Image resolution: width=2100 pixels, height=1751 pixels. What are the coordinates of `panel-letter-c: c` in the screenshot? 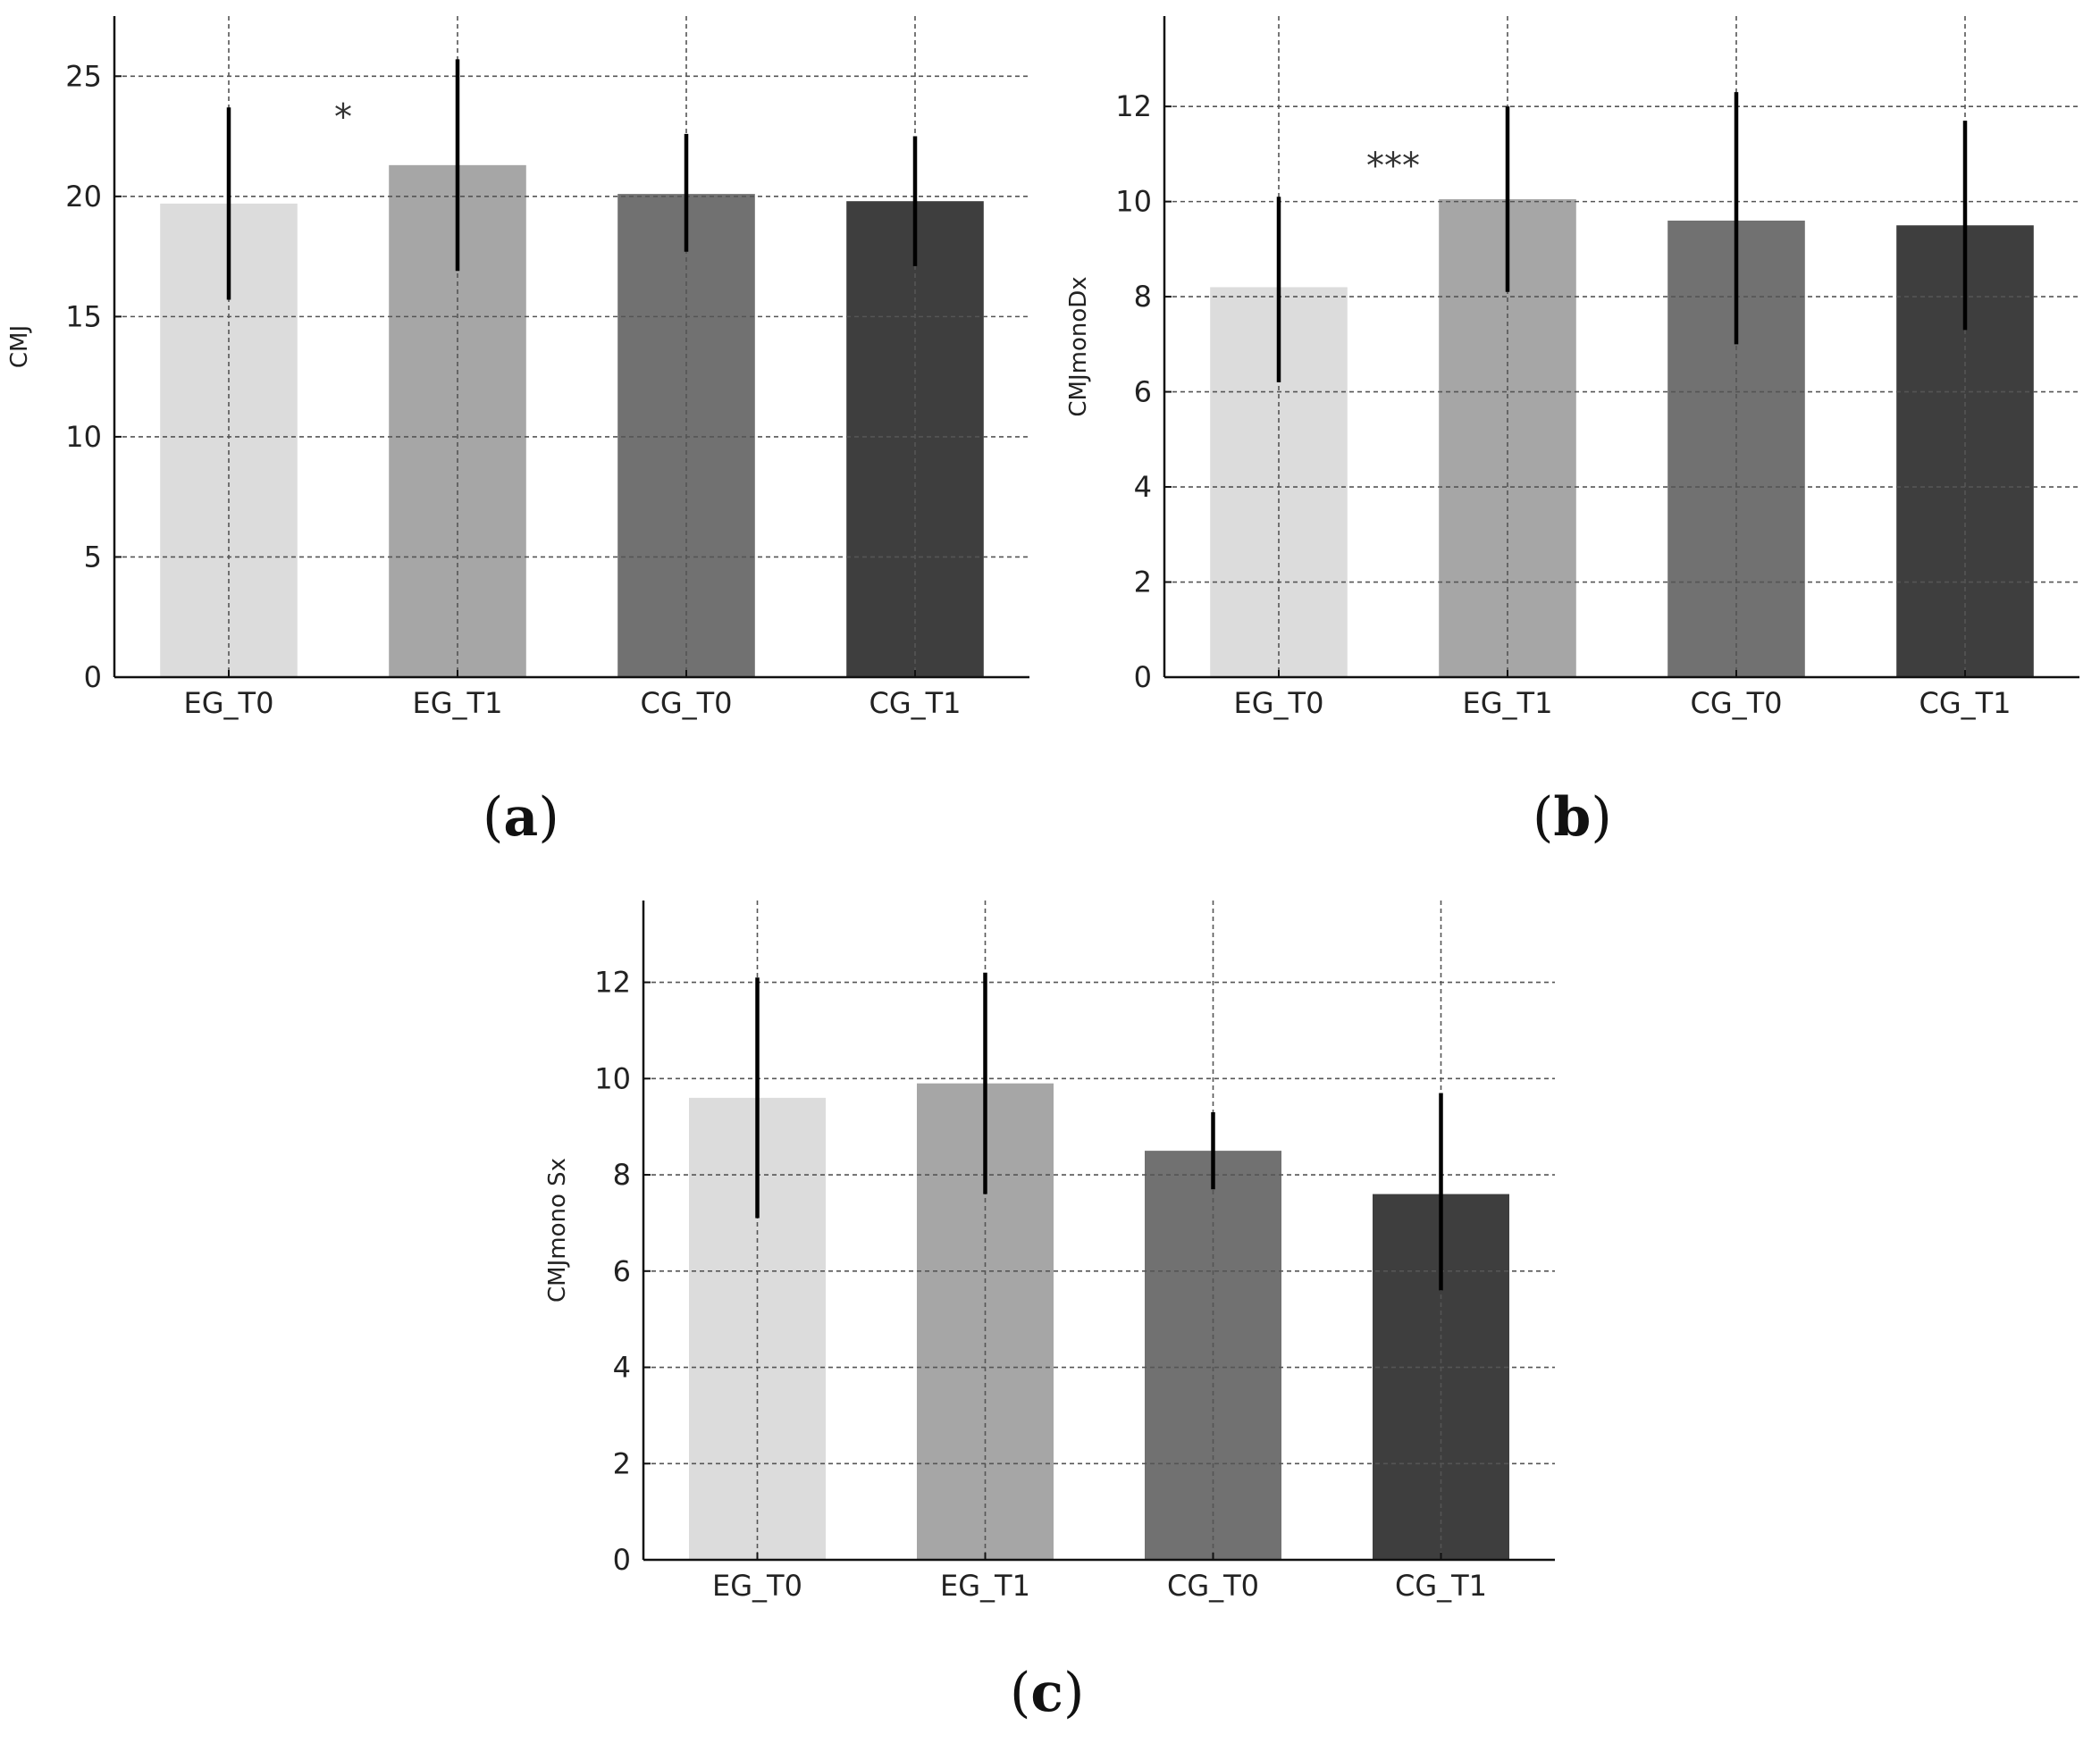 It's located at (1046, 1693).